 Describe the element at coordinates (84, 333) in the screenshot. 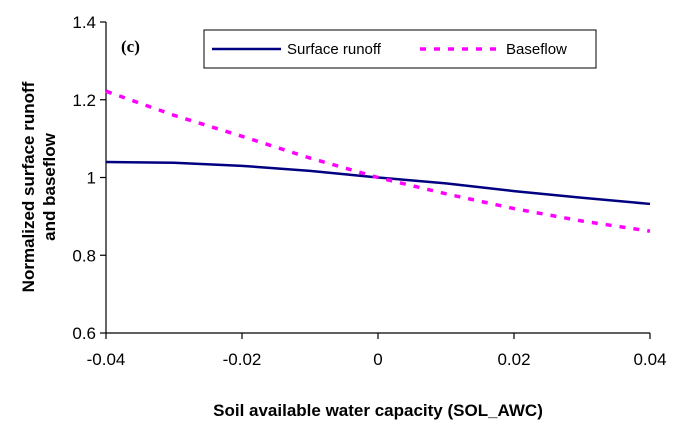

I see `y-tick-label: 0.6` at that location.